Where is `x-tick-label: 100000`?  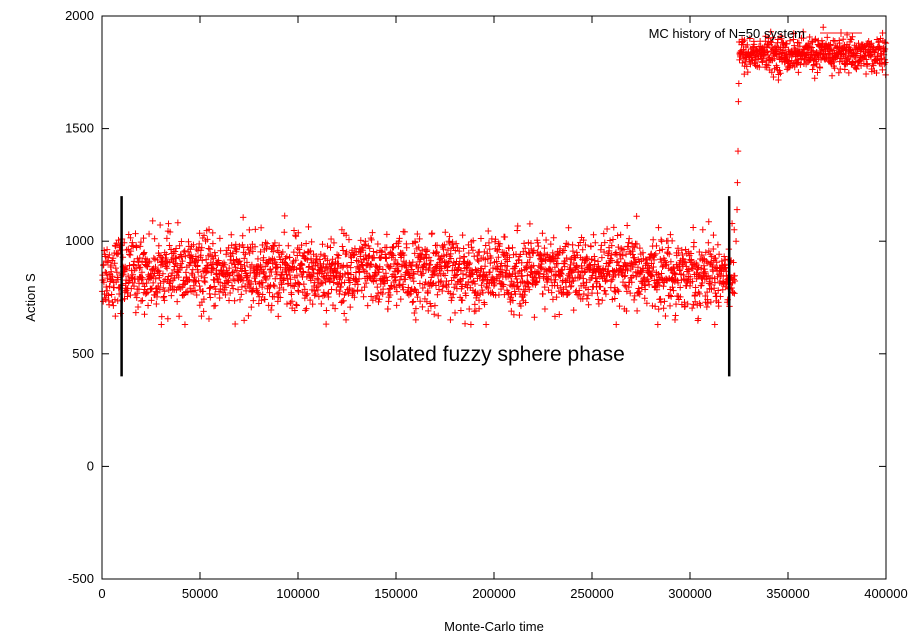
x-tick-label: 100000 is located at coordinates (297, 593).